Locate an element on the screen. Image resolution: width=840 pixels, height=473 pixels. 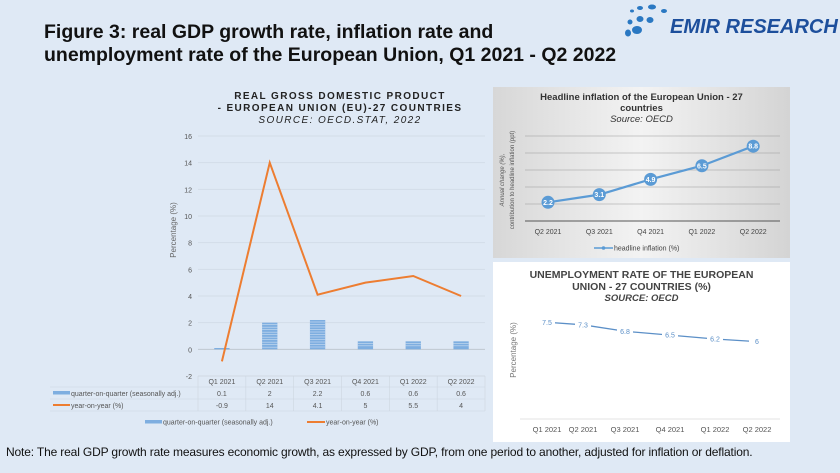
inflation-y-label-line1: Annual change (%), is located at coordinates (503, 181).